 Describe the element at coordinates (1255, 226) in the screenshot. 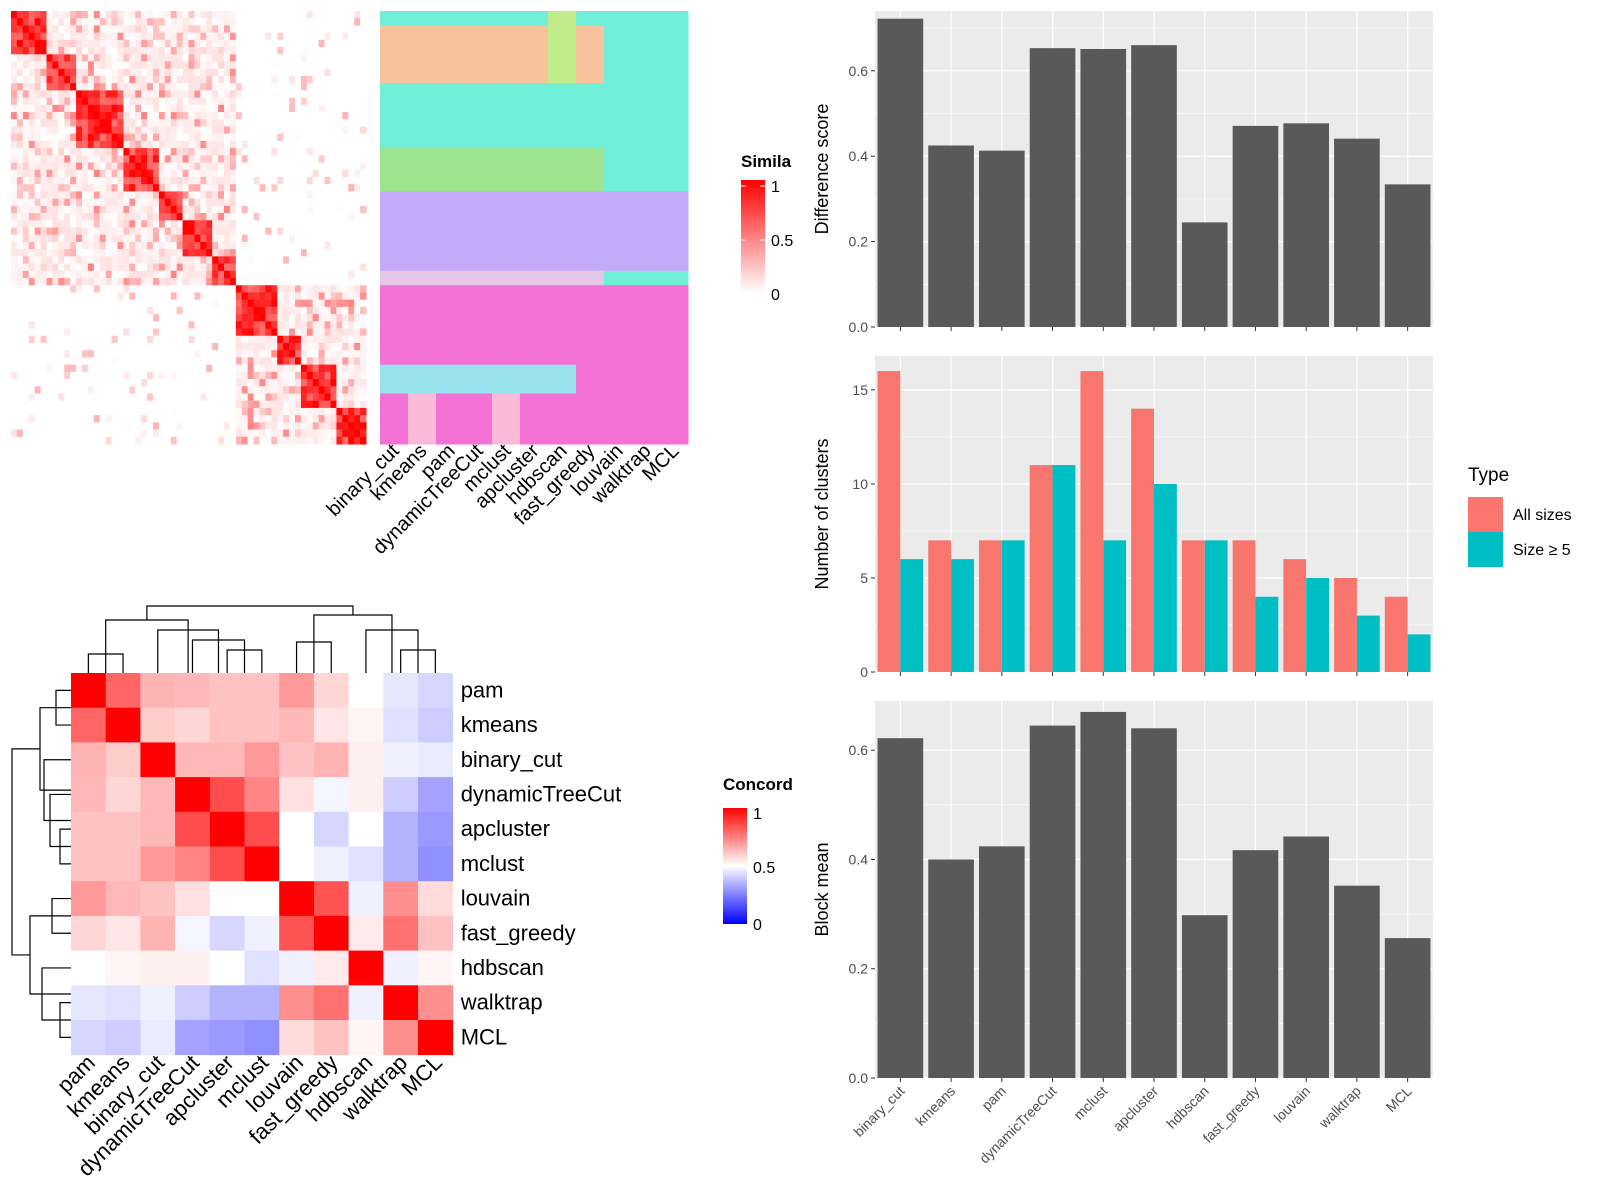

I see `bar` at that location.